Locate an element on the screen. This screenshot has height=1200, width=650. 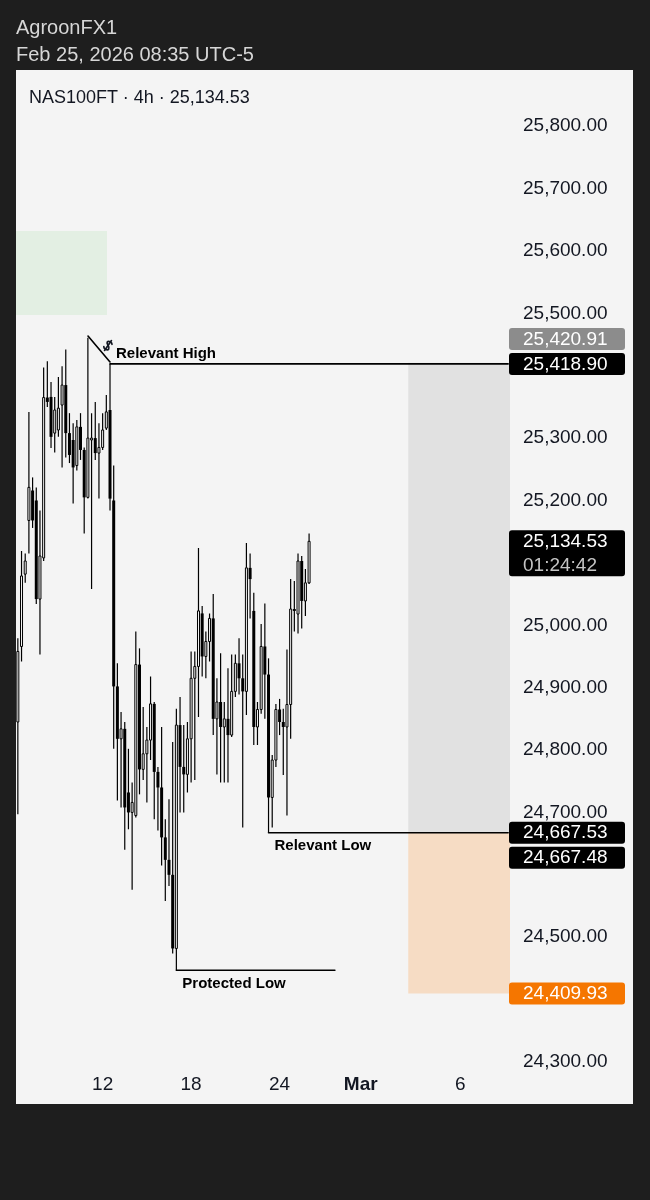
y-tick-label: 24,700.00 is located at coordinates (565, 811).